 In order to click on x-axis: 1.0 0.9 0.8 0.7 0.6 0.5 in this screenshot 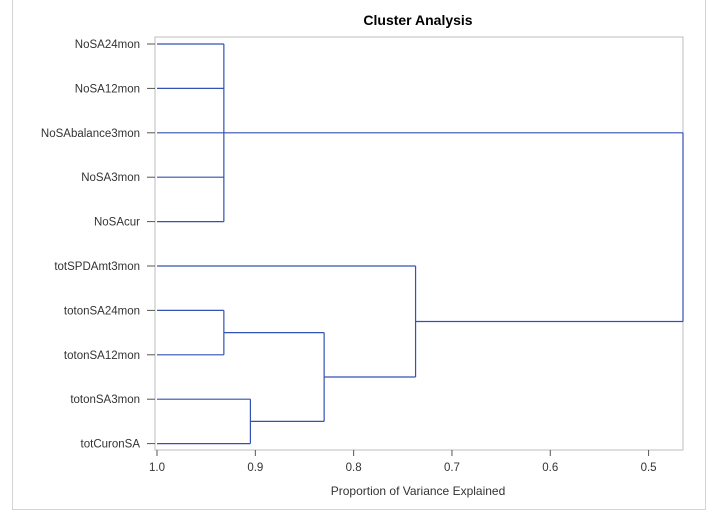, I will do `click(403, 462)`.